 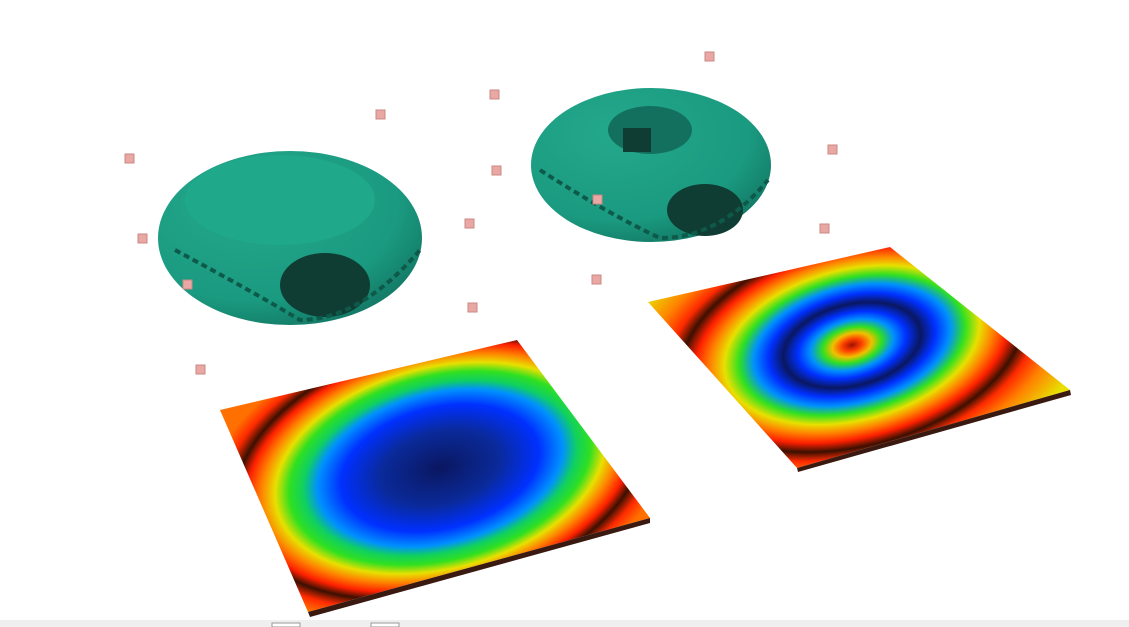 What do you see at coordinates (651, 165) in the screenshot?
I see `torus-right` at bounding box center [651, 165].